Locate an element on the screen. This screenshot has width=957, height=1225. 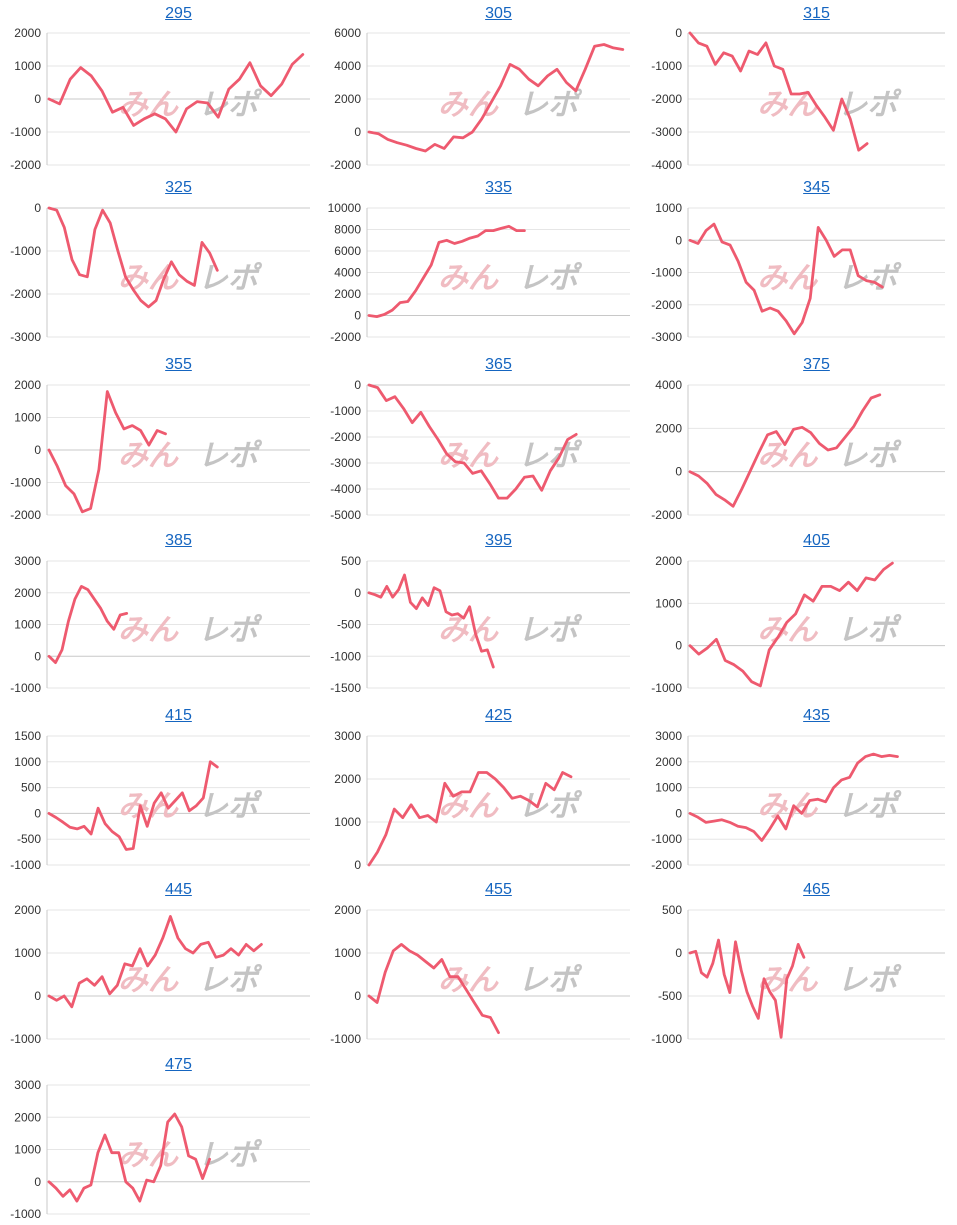
chart-panel-375: 375 4000 2000 0 -2000 みん レポ is located at coordinates (798, 438).